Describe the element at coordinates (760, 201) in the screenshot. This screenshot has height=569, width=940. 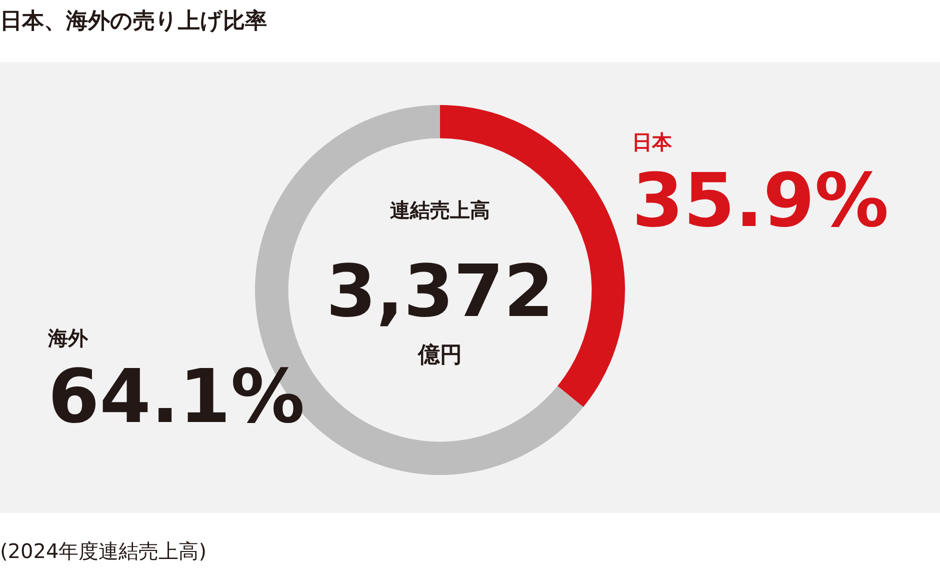
I see `data-label: 35.9%` at that location.